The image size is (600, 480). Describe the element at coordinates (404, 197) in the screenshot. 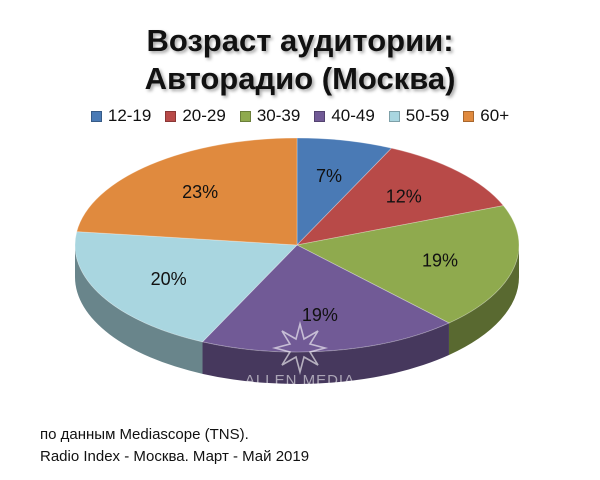

I see `data-label-20-29: 12%` at that location.